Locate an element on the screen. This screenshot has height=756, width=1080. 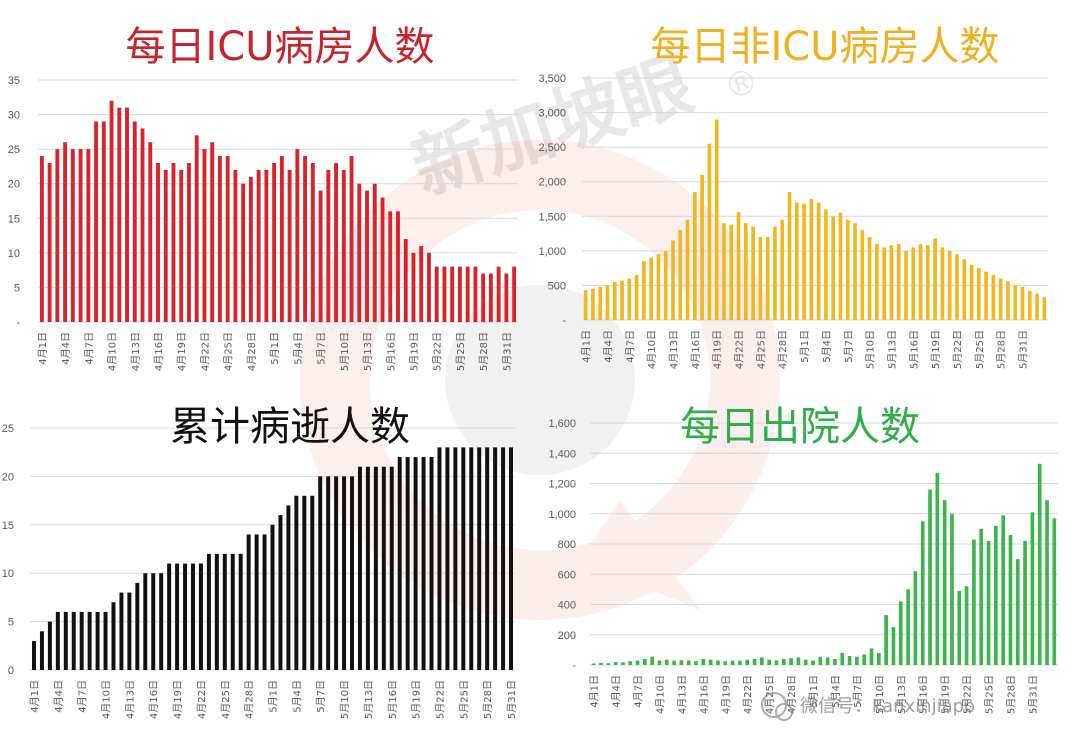
x-tick-label: 4月28日 is located at coordinates (783, 349).